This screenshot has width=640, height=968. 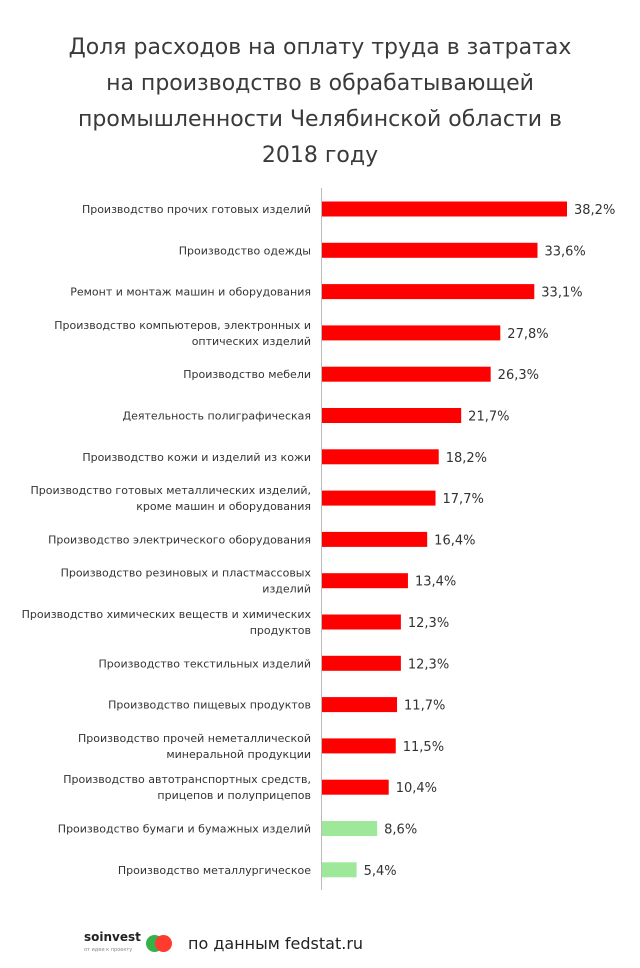 I want to click on category-label: Производство мебели, so click(x=247, y=374).